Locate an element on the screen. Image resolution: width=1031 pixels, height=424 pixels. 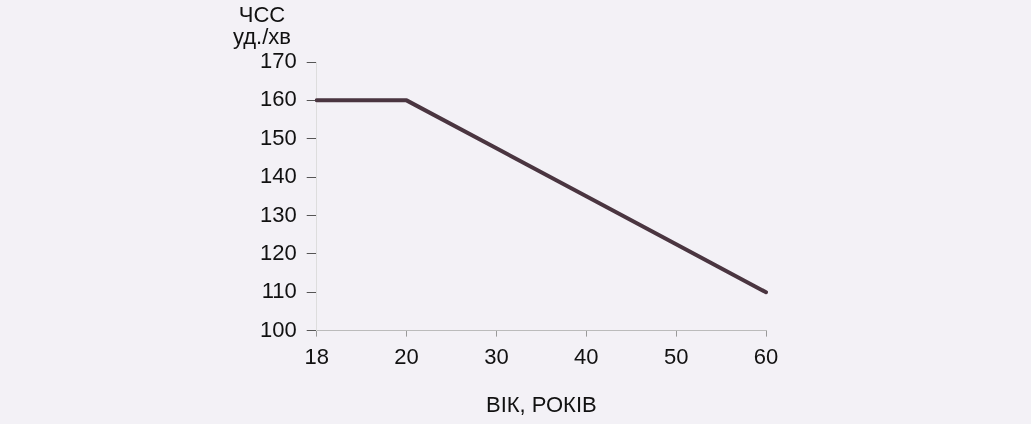
x-tick-label: 60 is located at coordinates (766, 356).